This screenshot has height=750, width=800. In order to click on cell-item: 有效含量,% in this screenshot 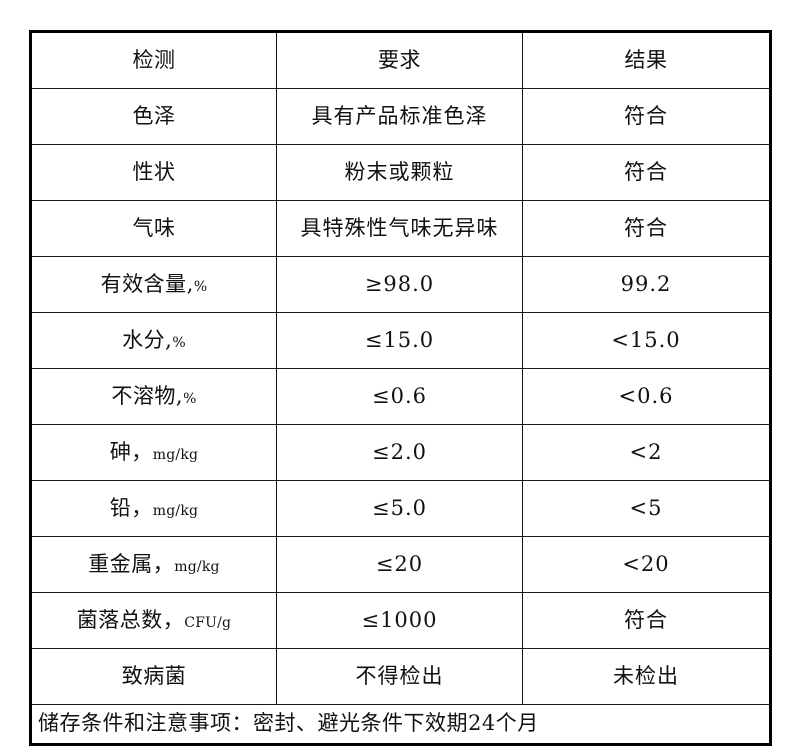, I will do `click(153, 284)`.